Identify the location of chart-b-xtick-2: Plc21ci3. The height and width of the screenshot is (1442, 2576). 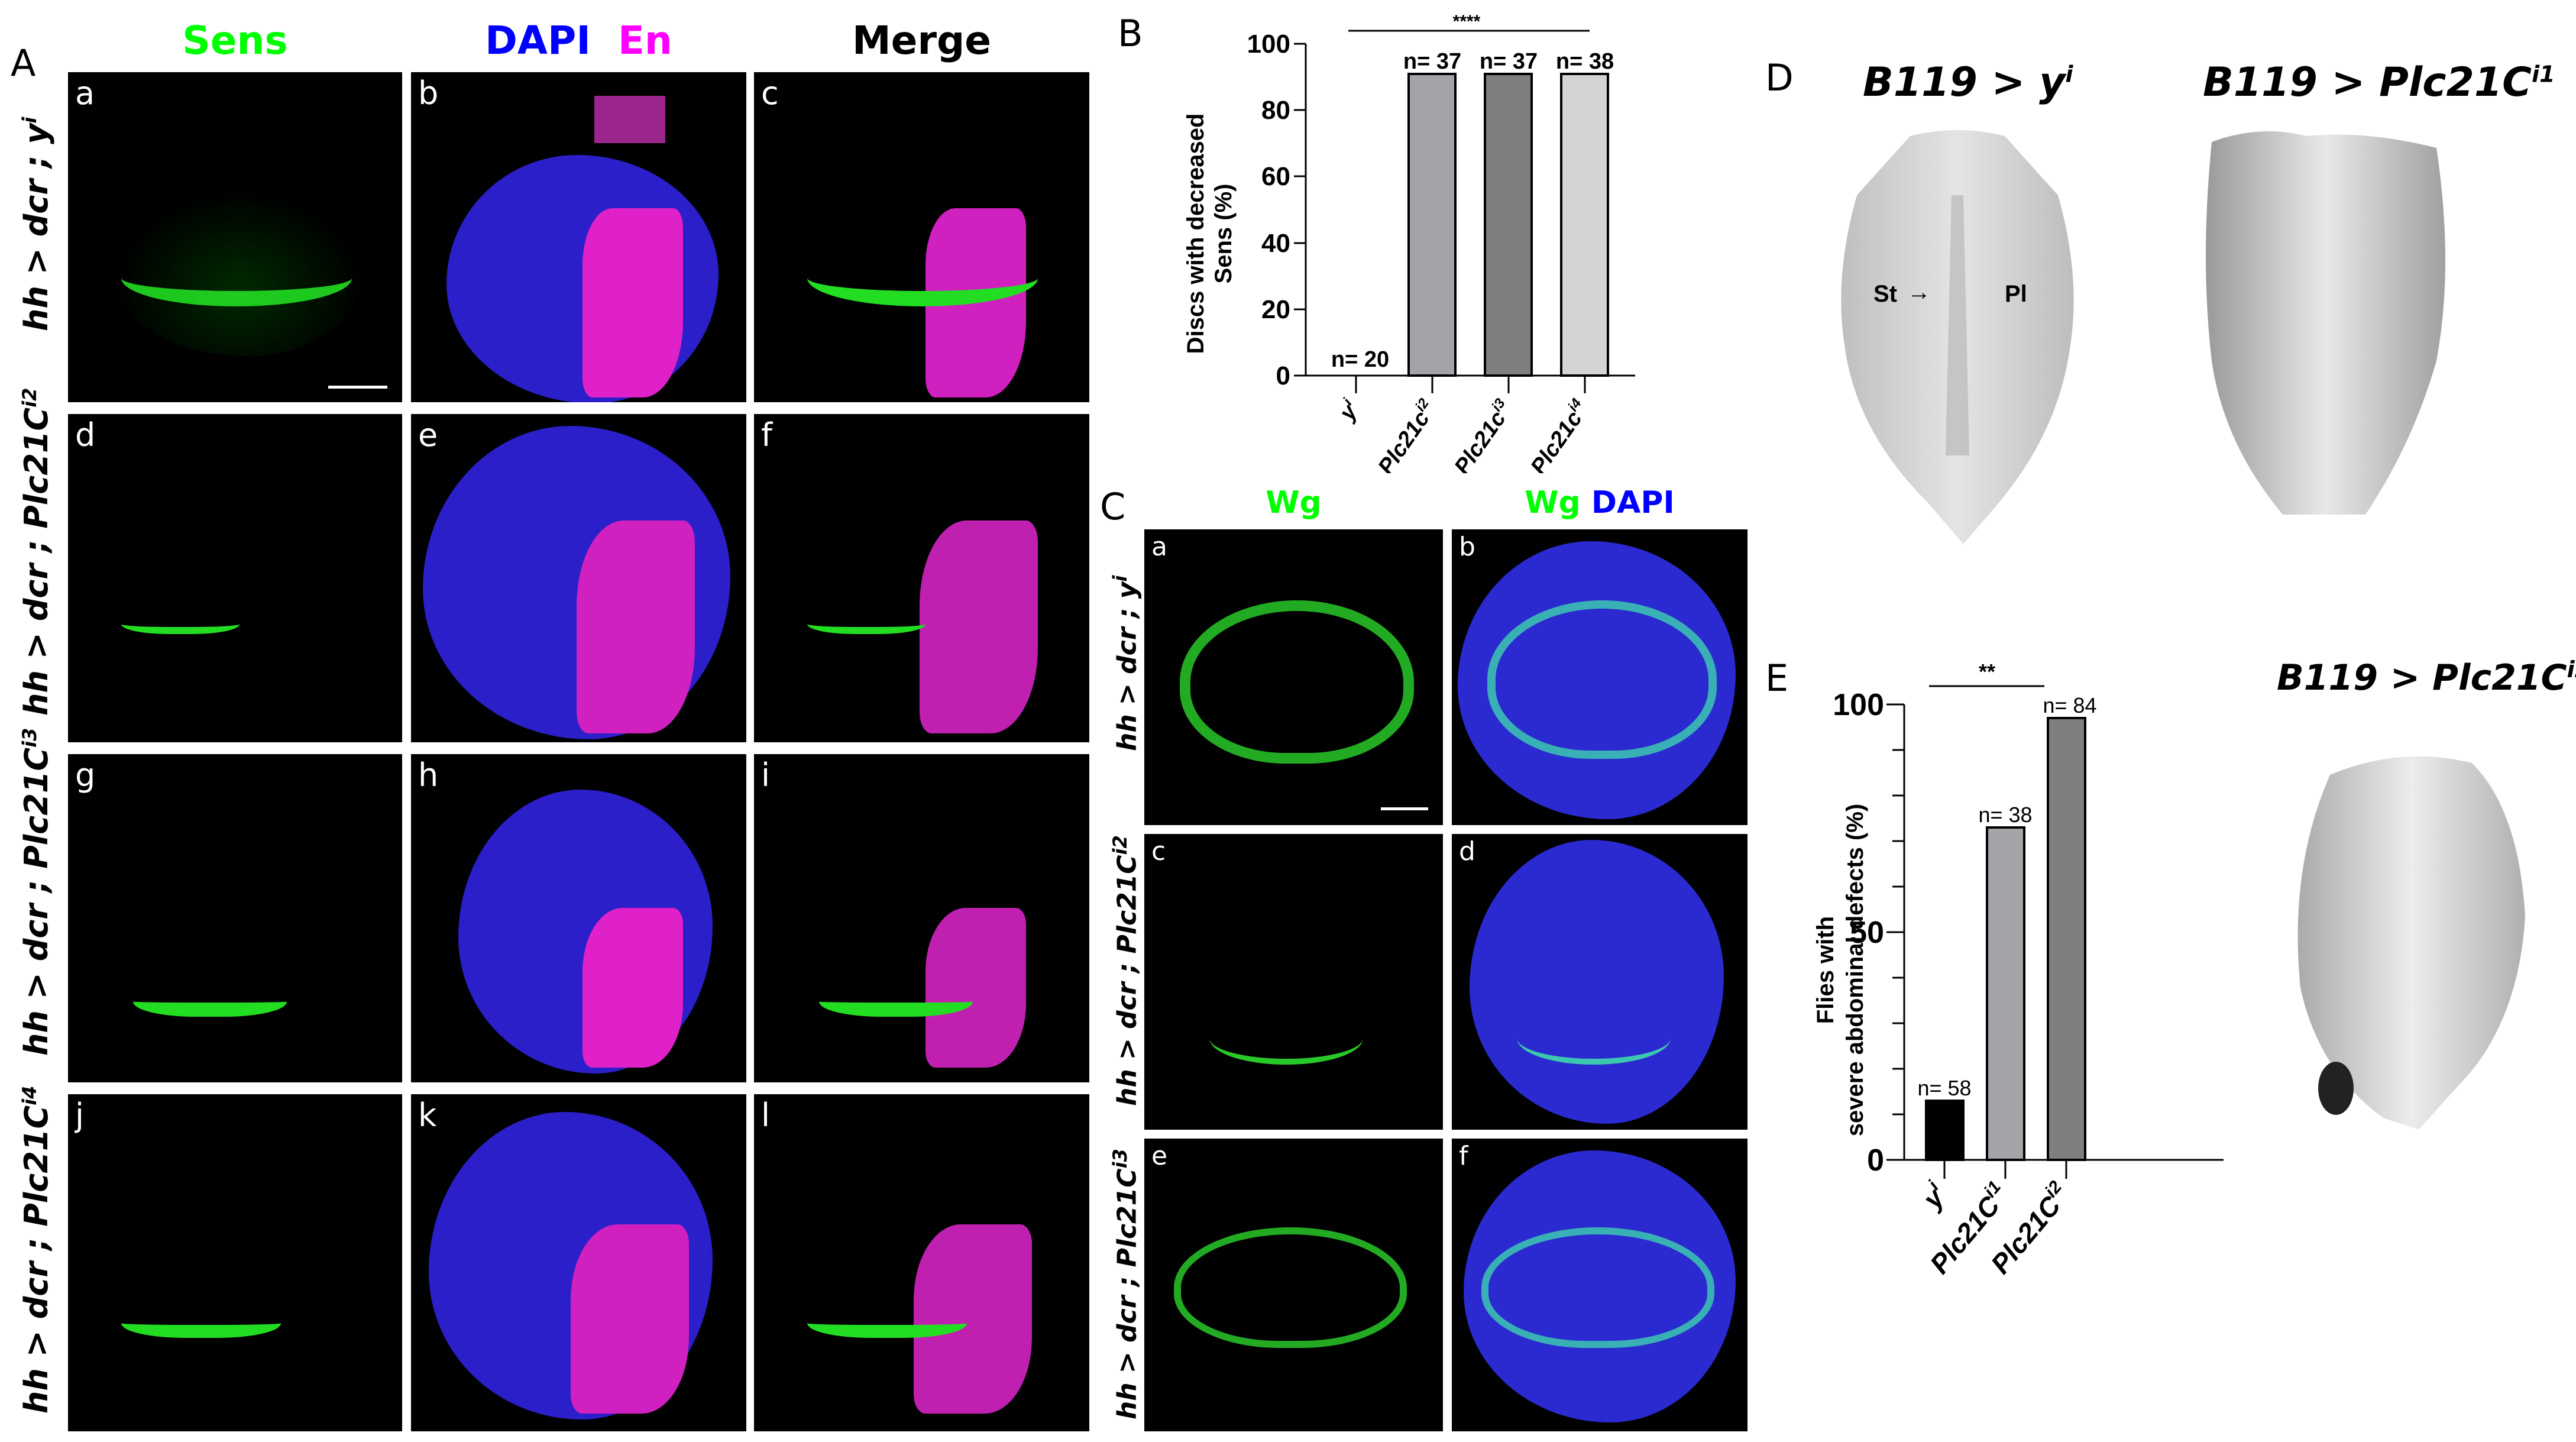
(1483, 434).